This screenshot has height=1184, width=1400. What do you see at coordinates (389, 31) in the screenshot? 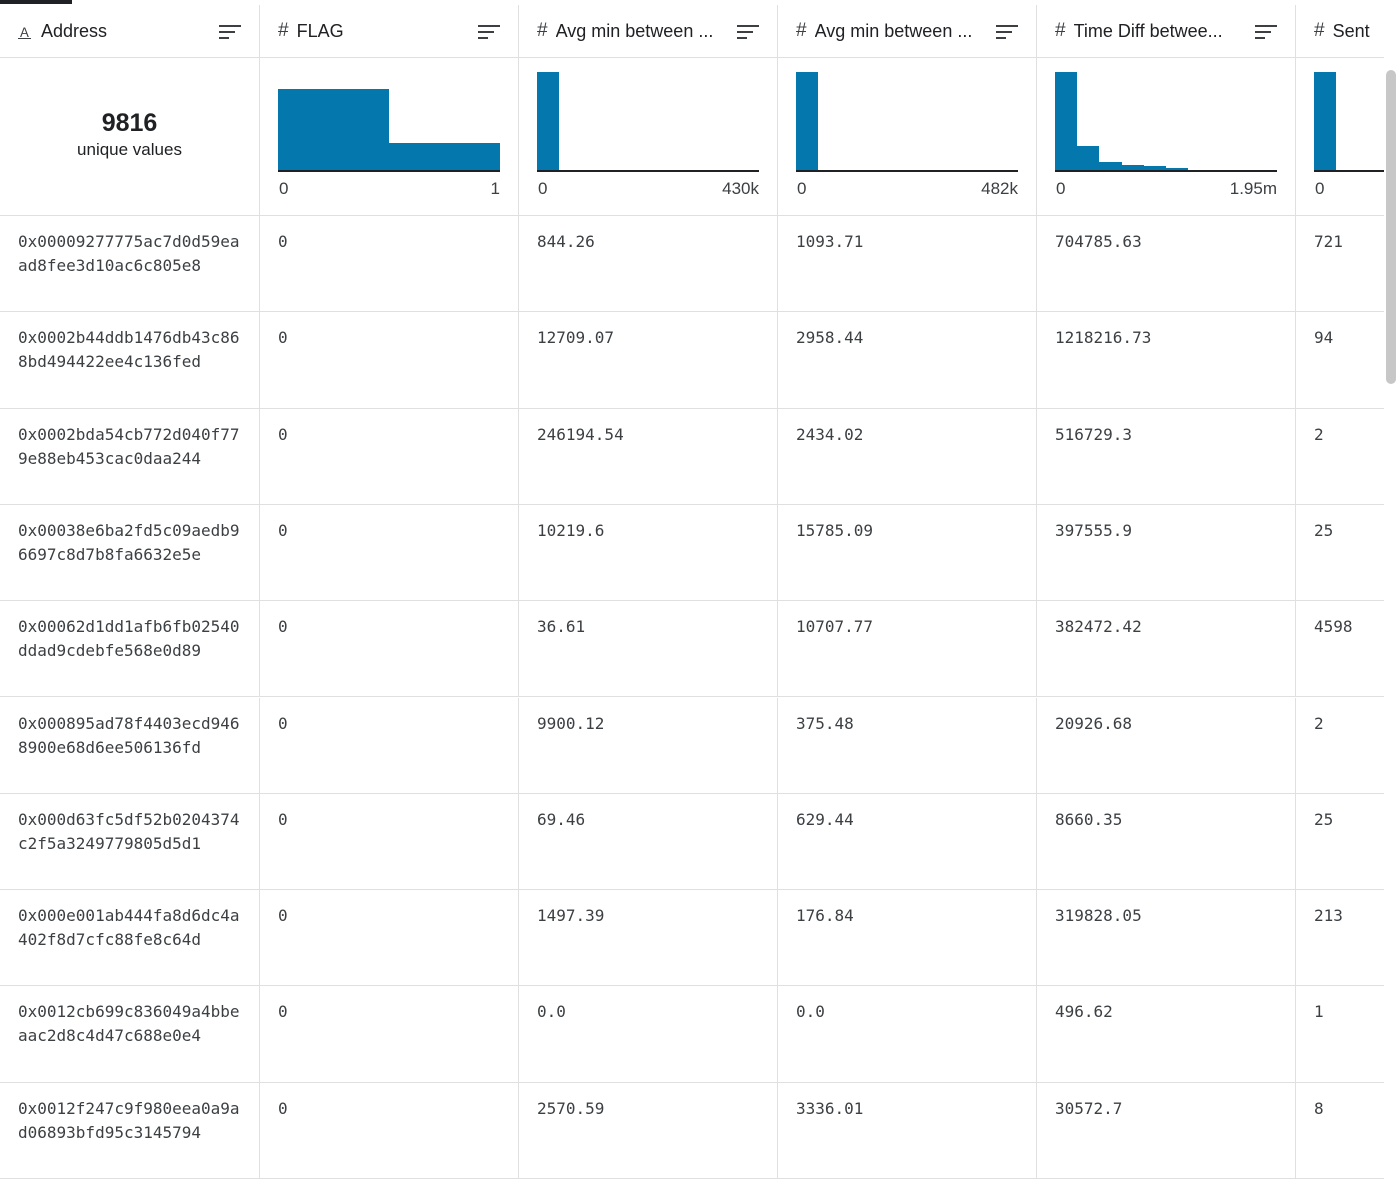
I see `column-header-flag: # FLAG` at bounding box center [389, 31].